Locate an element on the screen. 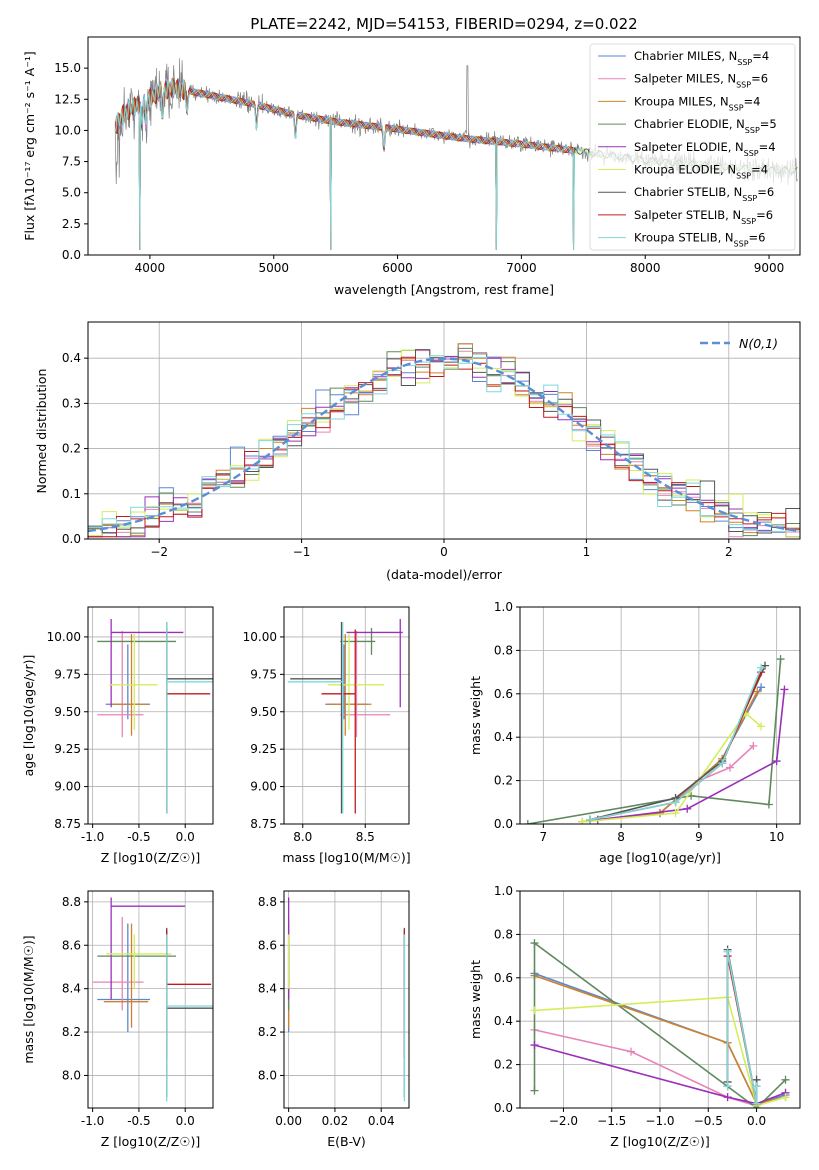  age_vs_Z-plot is located at coordinates (155, 716).